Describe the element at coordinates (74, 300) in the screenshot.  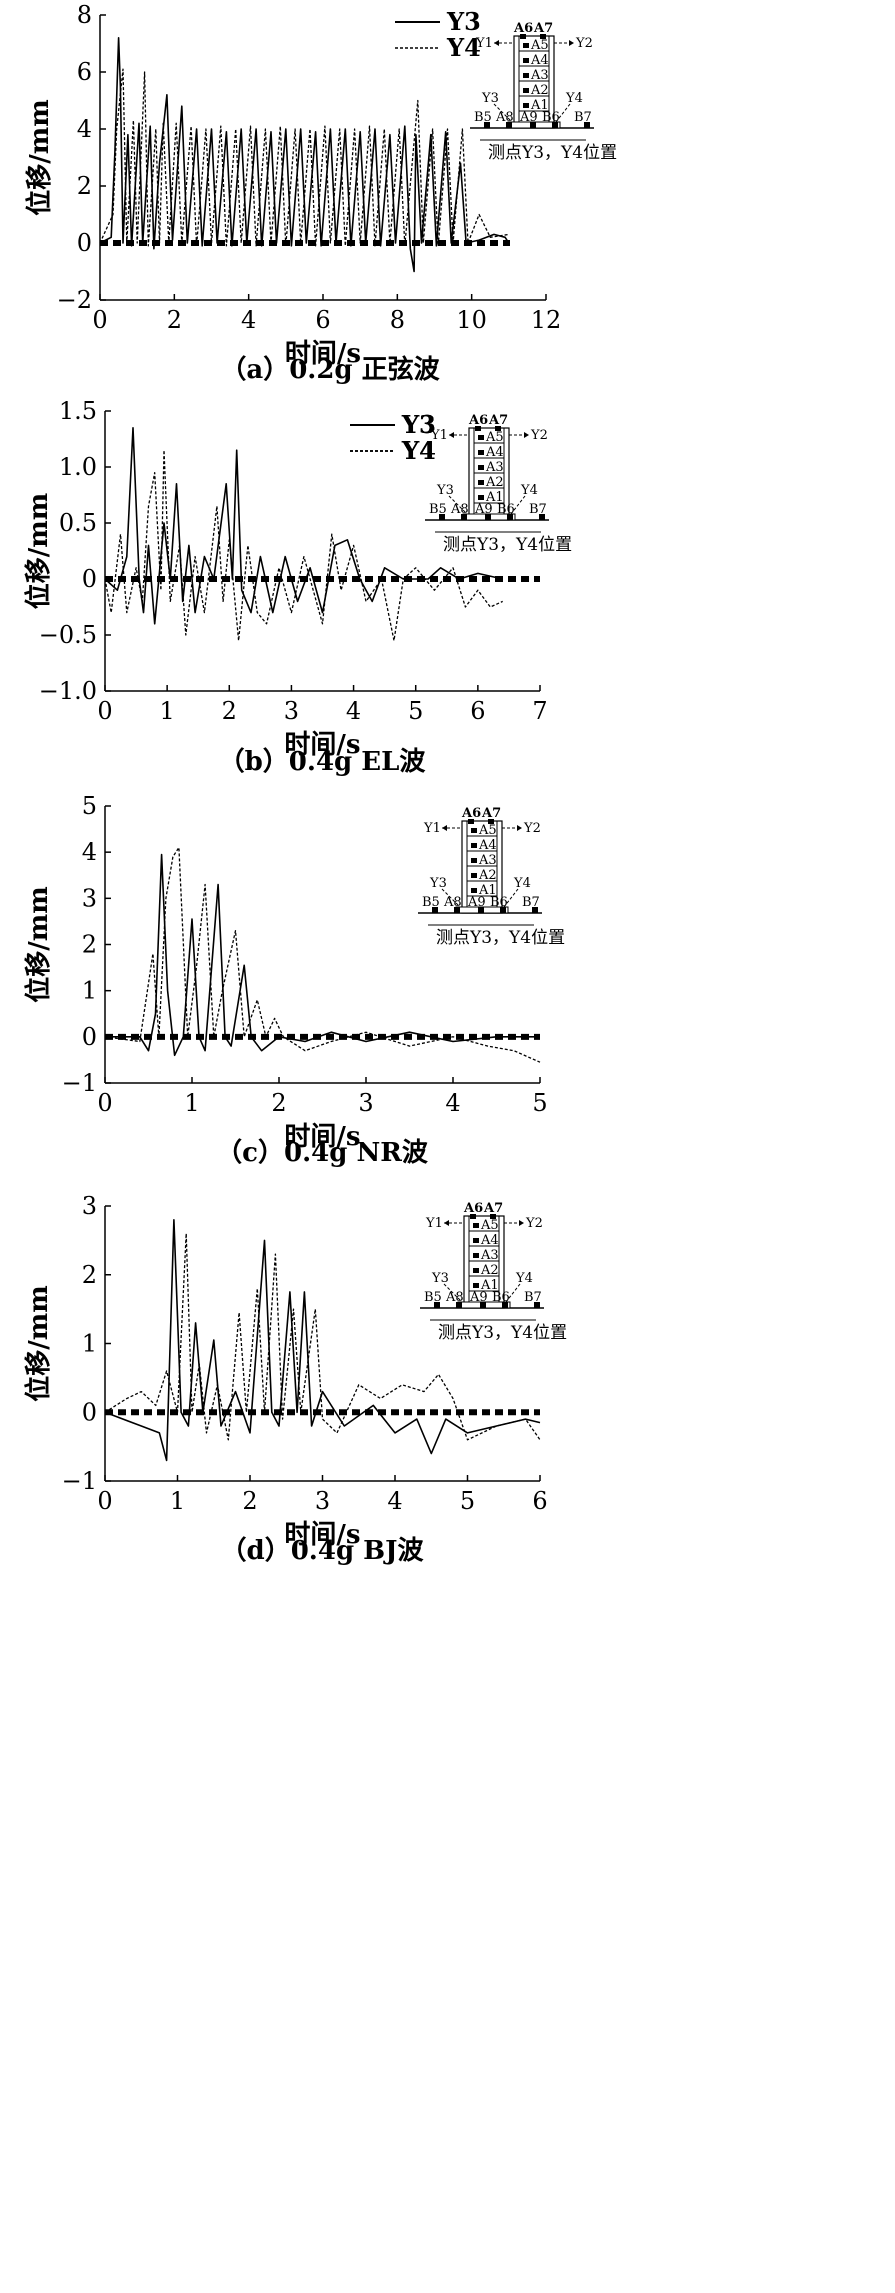
I see `y-tick-label: −2` at that location.